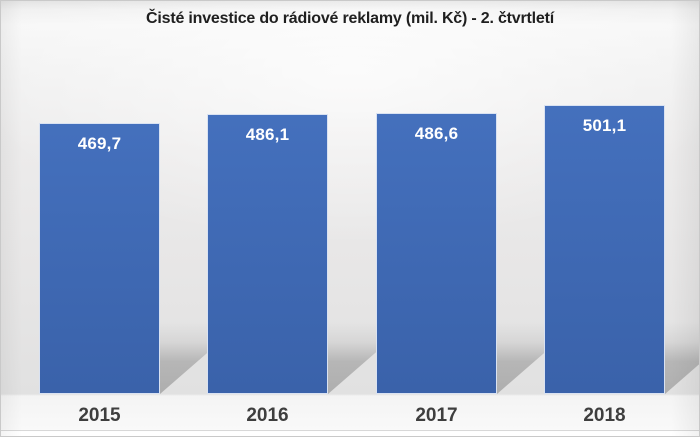  What do you see at coordinates (267, 415) in the screenshot?
I see `category-label-2016: 2016` at bounding box center [267, 415].